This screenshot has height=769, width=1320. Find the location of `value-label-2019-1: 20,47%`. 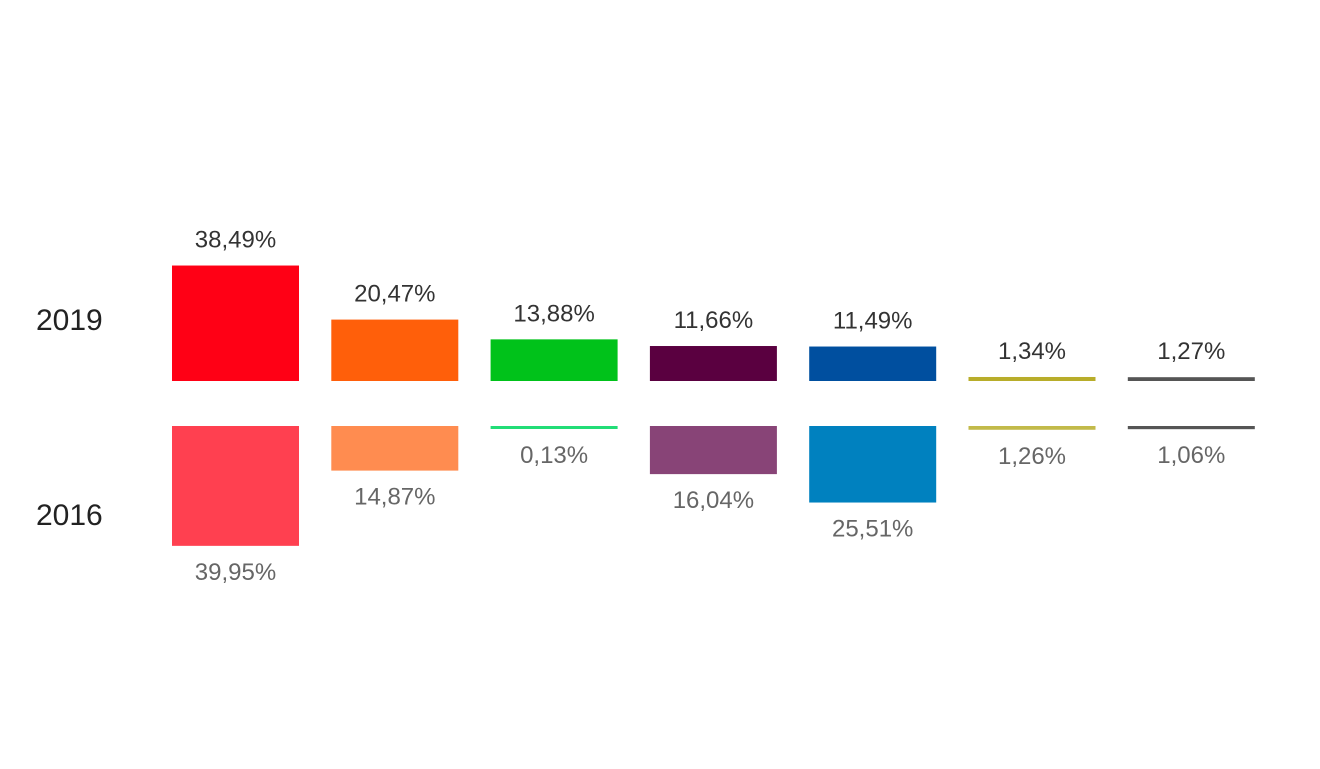

value-label-2019-1: 20,47% is located at coordinates (394, 294).